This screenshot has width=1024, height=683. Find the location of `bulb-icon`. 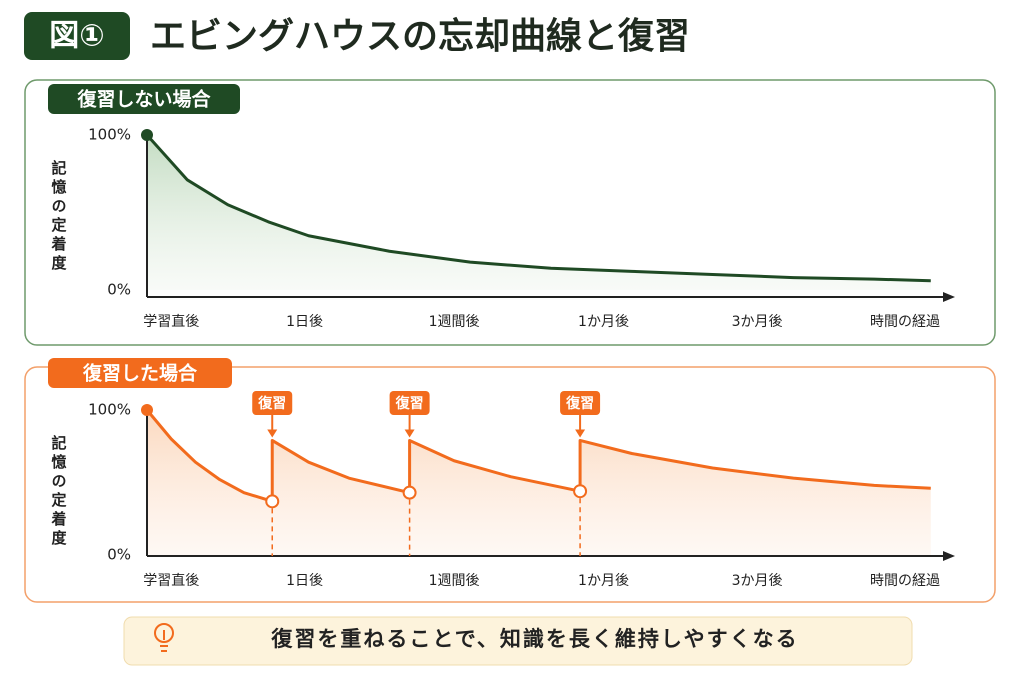

bulb-icon is located at coordinates (164, 637).